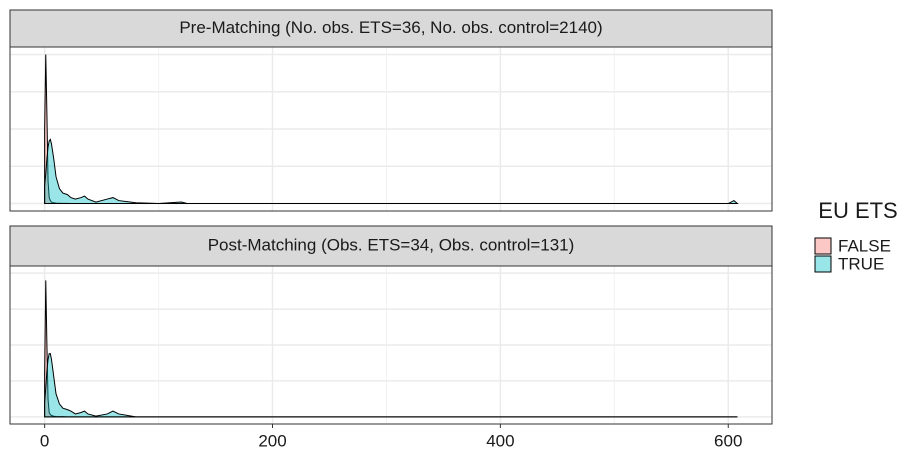 The height and width of the screenshot is (463, 914). What do you see at coordinates (500, 440) in the screenshot?
I see `x-tick-label: 400` at bounding box center [500, 440].